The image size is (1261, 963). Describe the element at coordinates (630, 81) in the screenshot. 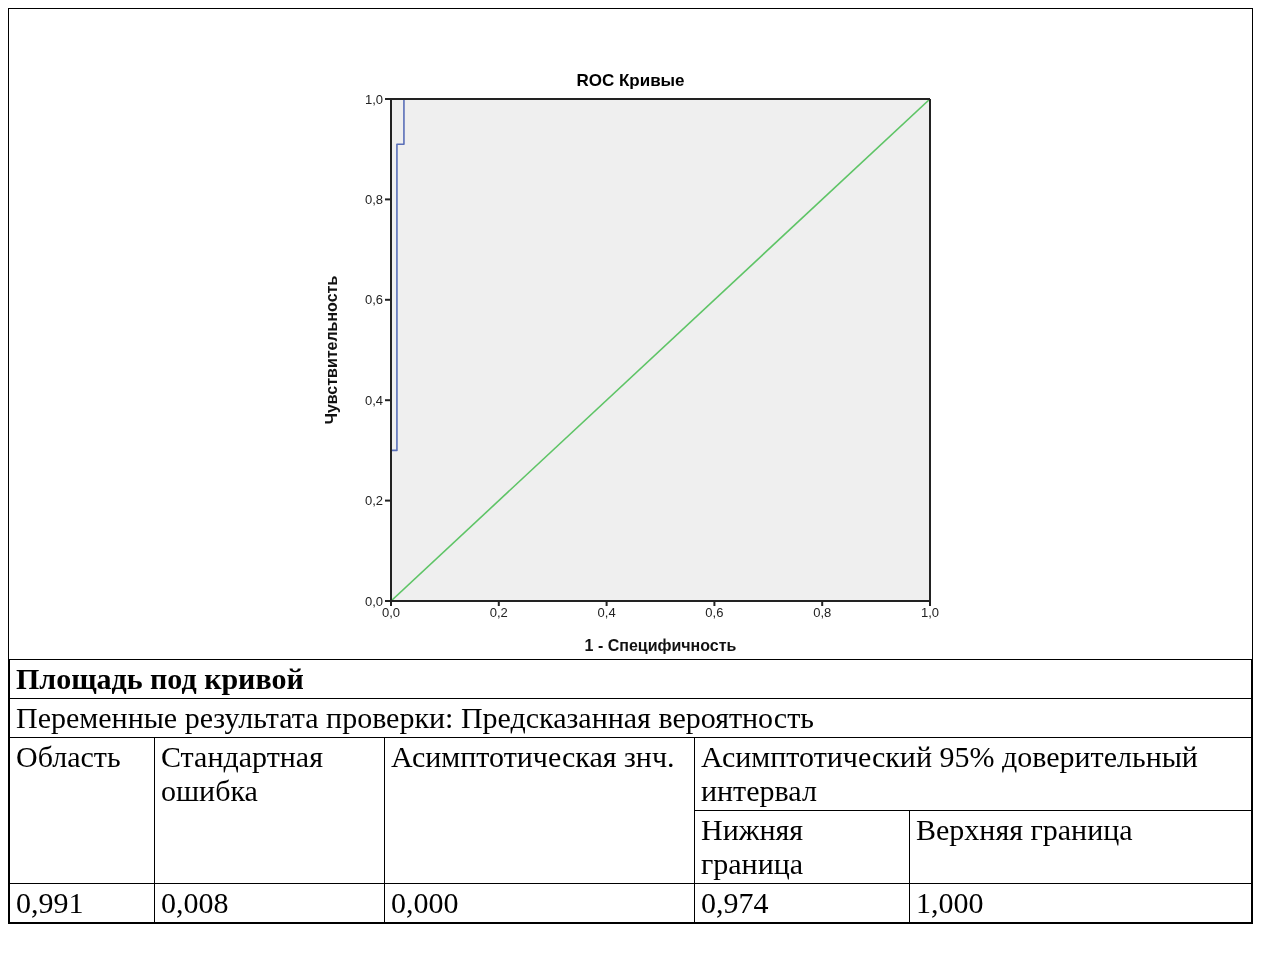

I see `chart-title: ROC Кривые` at that location.